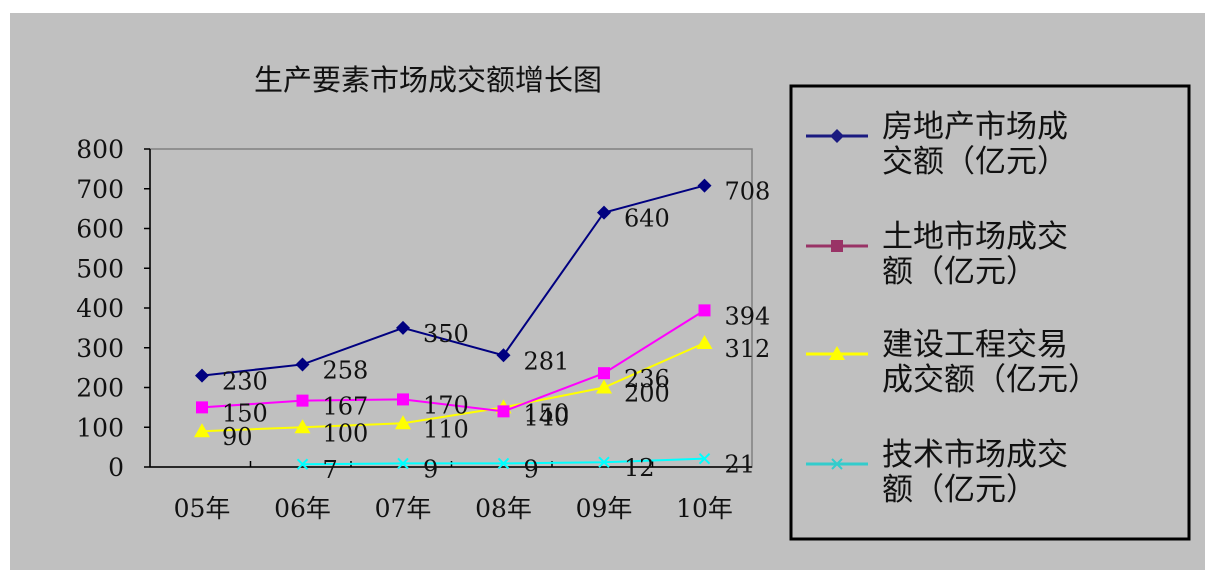 This screenshot has height=570, width=1205. What do you see at coordinates (975, 455) in the screenshot?
I see `legend-label: 技术市场成交` at bounding box center [975, 455].